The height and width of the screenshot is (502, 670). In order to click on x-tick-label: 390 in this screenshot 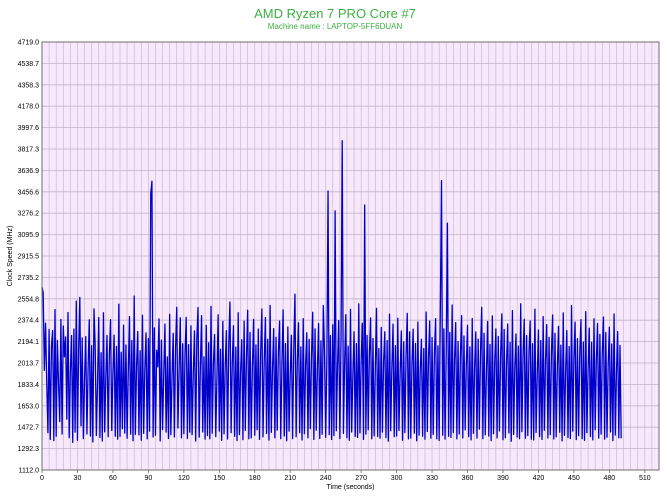, I will do `click(503, 478)`.